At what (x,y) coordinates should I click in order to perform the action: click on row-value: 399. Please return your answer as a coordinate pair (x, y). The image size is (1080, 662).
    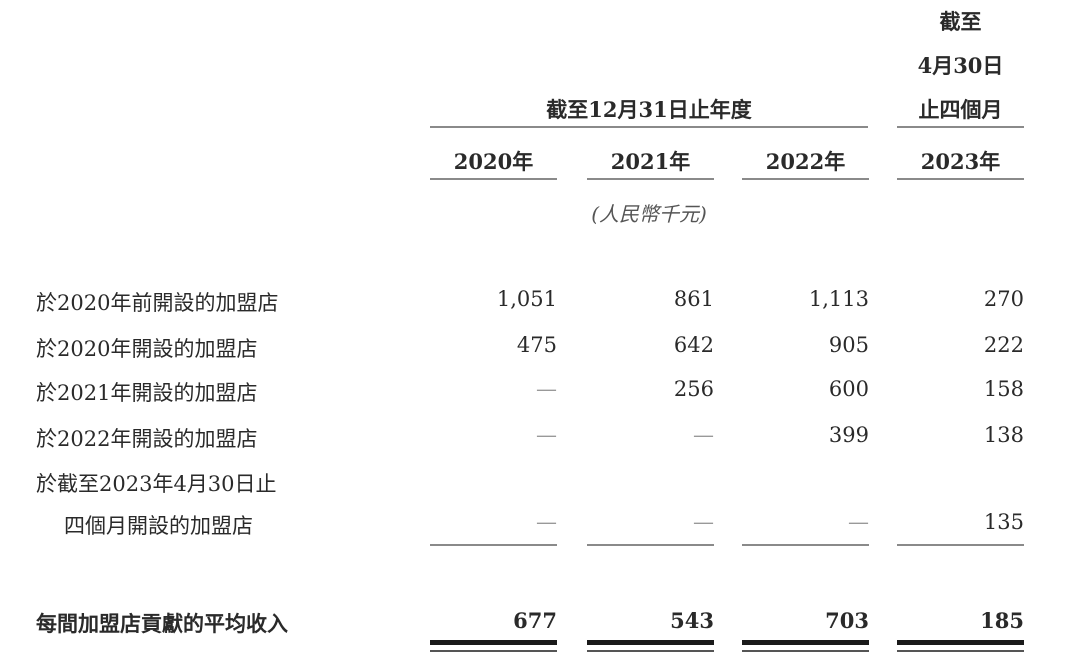
    Looking at the image, I should click on (848, 435).